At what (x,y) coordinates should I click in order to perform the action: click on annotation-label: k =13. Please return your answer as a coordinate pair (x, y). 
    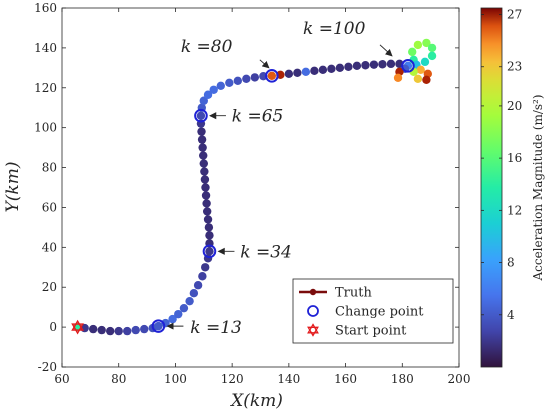
    Looking at the image, I should click on (216, 328).